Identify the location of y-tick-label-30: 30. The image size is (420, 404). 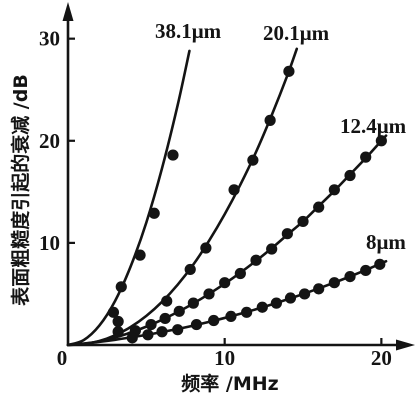
(49, 39).